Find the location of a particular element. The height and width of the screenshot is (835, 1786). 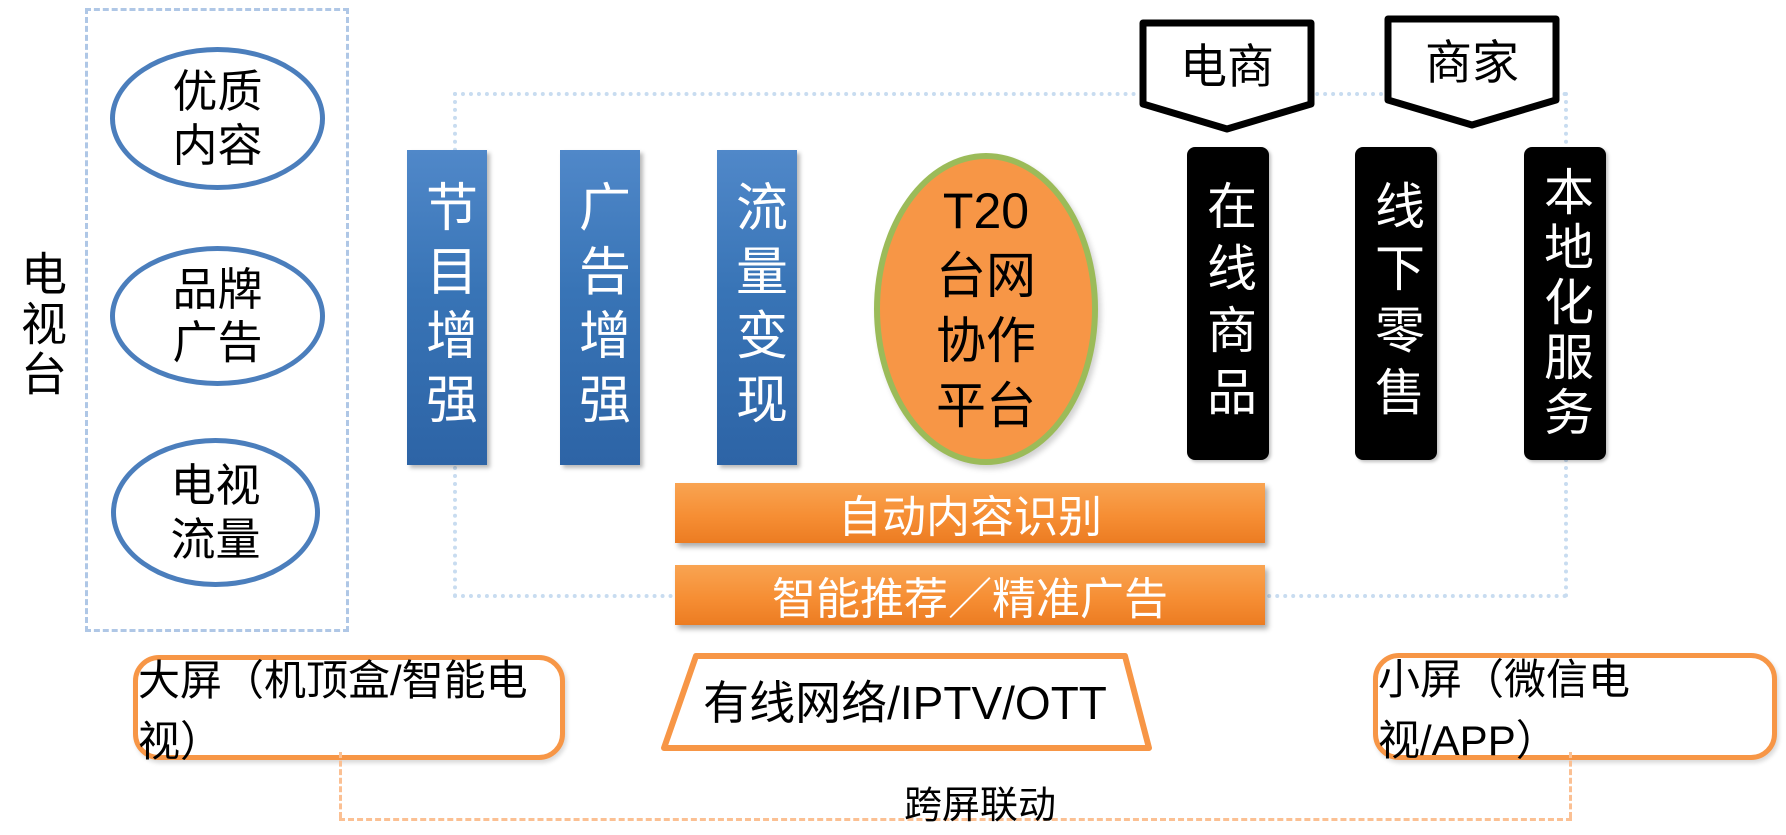

cross-screen-connector-right is located at coordinates (1570, 785).